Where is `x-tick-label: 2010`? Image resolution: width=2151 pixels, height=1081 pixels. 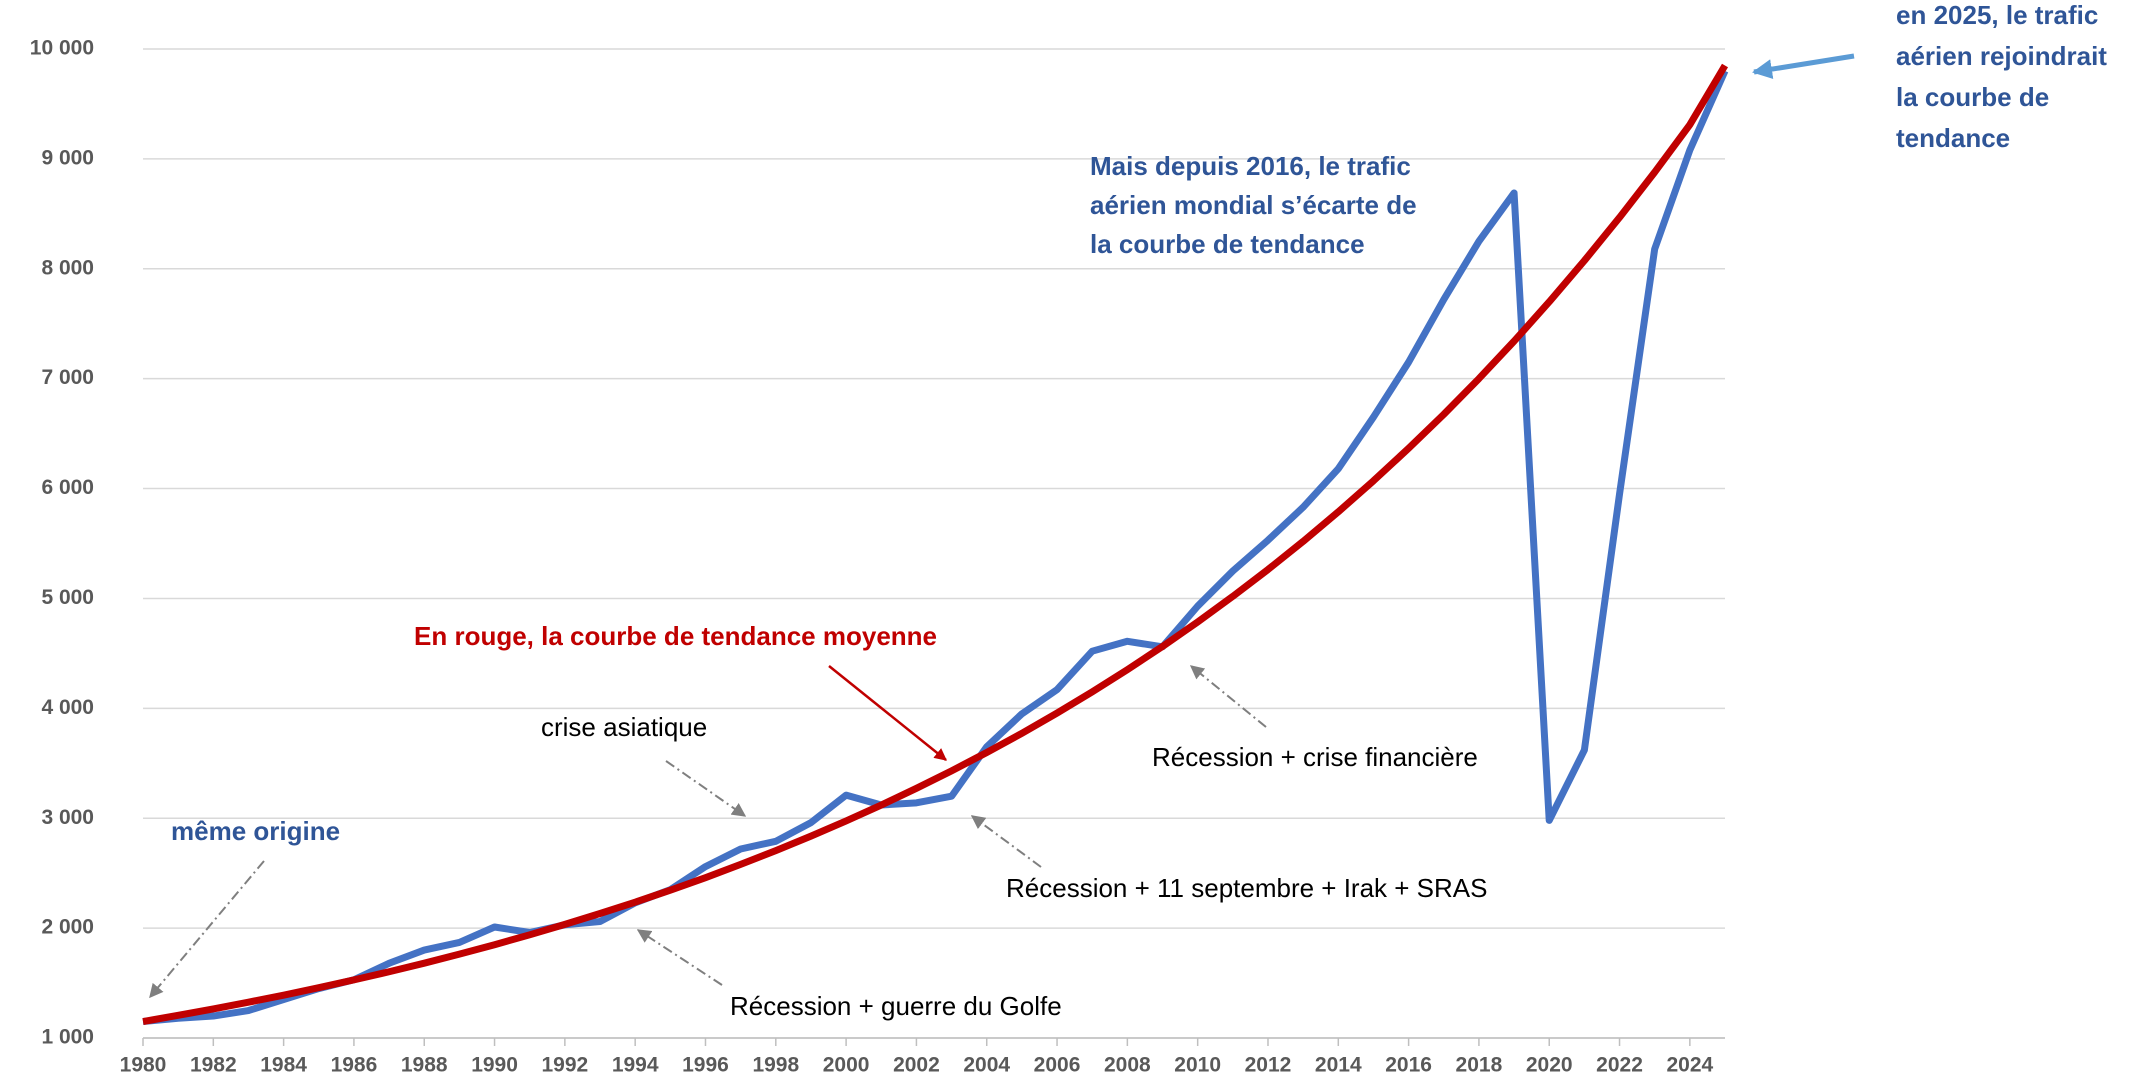
x-tick-label: 2010 is located at coordinates (1197, 1065).